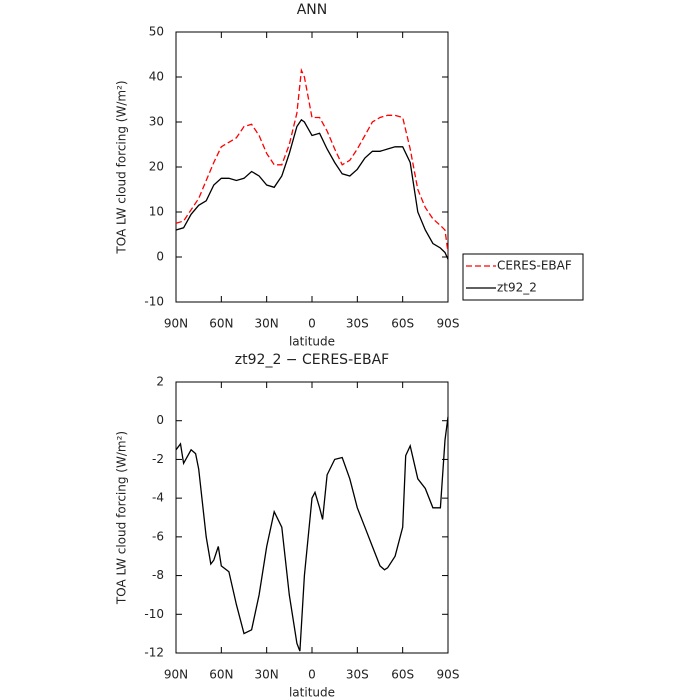 The image size is (700, 700). I want to click on chart-title: zt92_2 − CERES-EBAF, so click(312, 360).